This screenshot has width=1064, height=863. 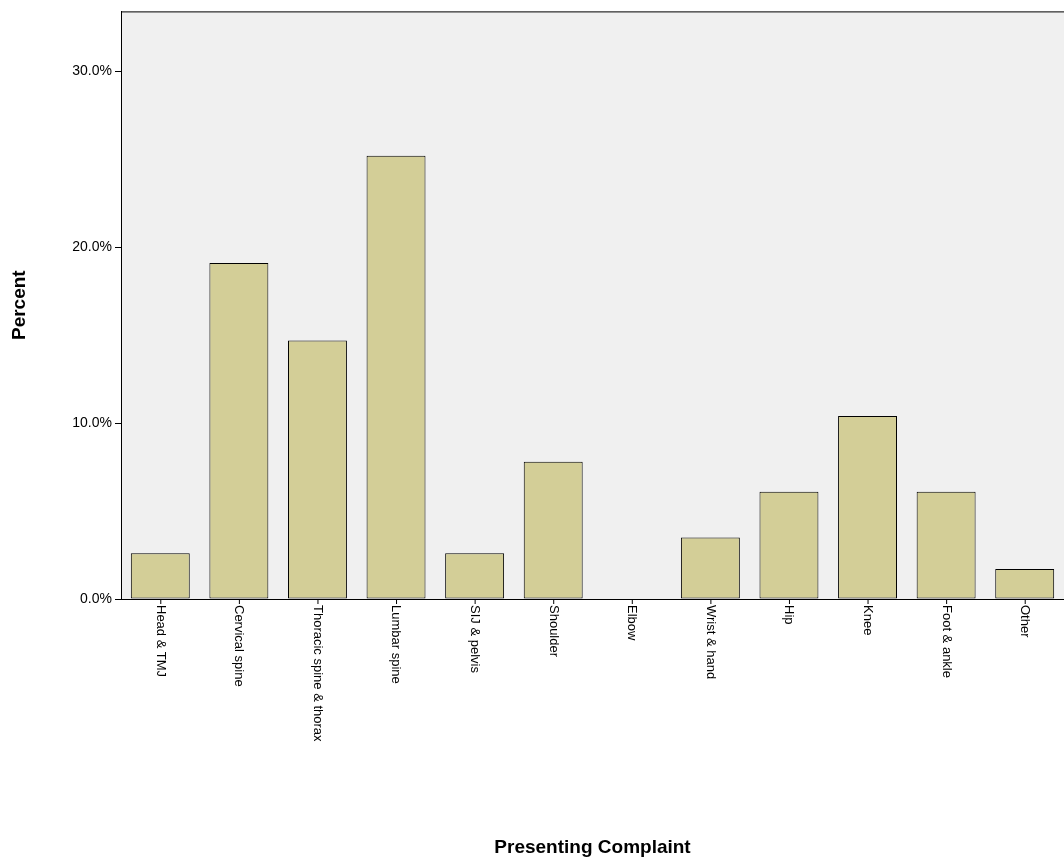 I want to click on x-axis-title: Presenting Complaint, so click(x=593, y=846).